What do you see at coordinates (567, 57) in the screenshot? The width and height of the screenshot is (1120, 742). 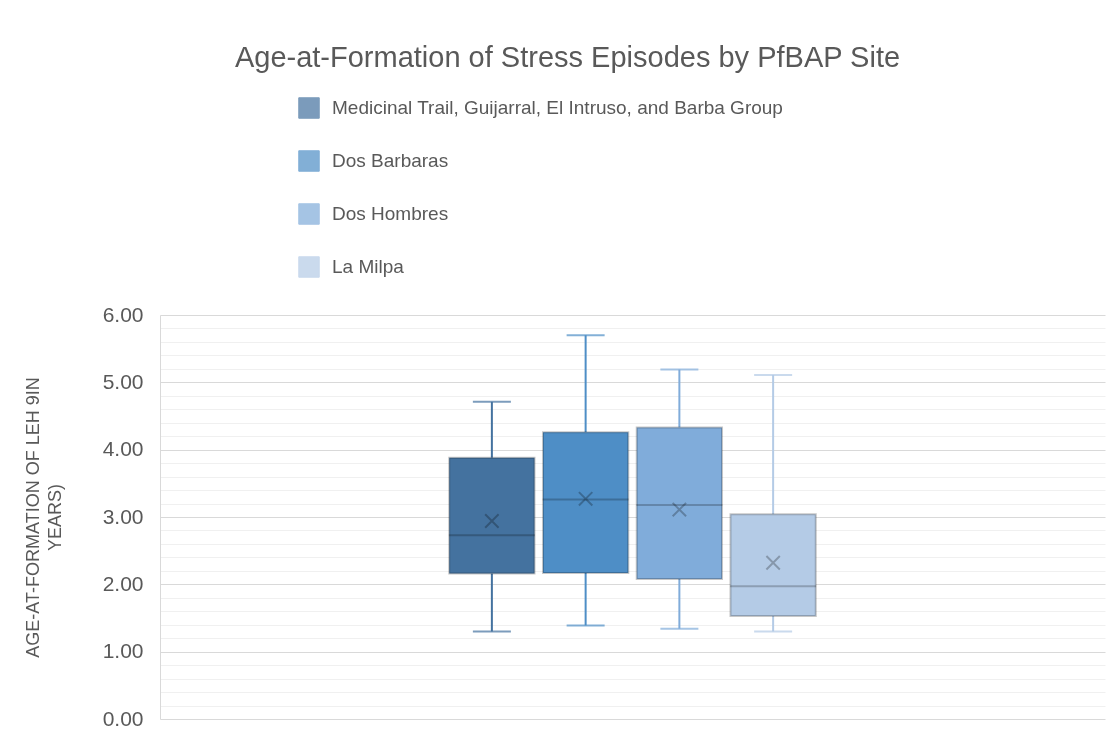 I see `chart-title: Age-at-Formation of Stress Episodes by PfBAP Site` at bounding box center [567, 57].